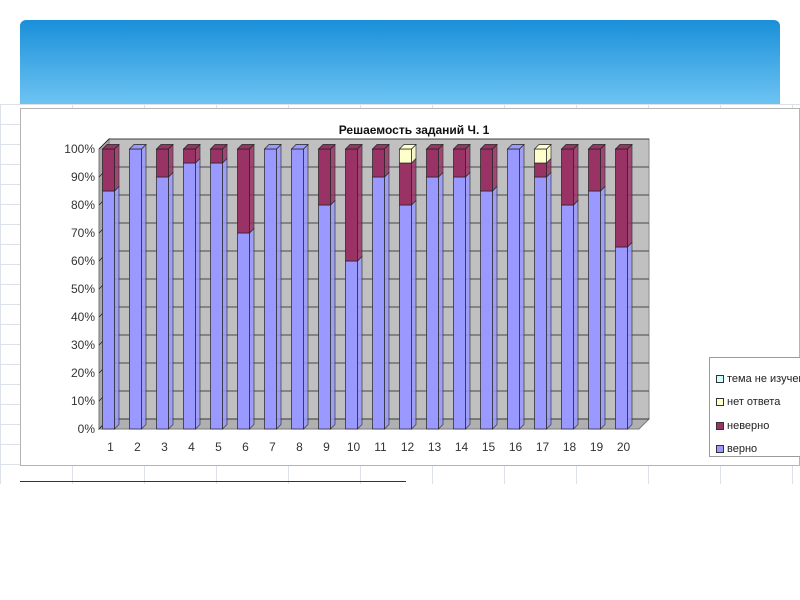 Image resolution: width=800 pixels, height=600 pixels. I want to click on y-tick-label: 10%, so click(83, 401).